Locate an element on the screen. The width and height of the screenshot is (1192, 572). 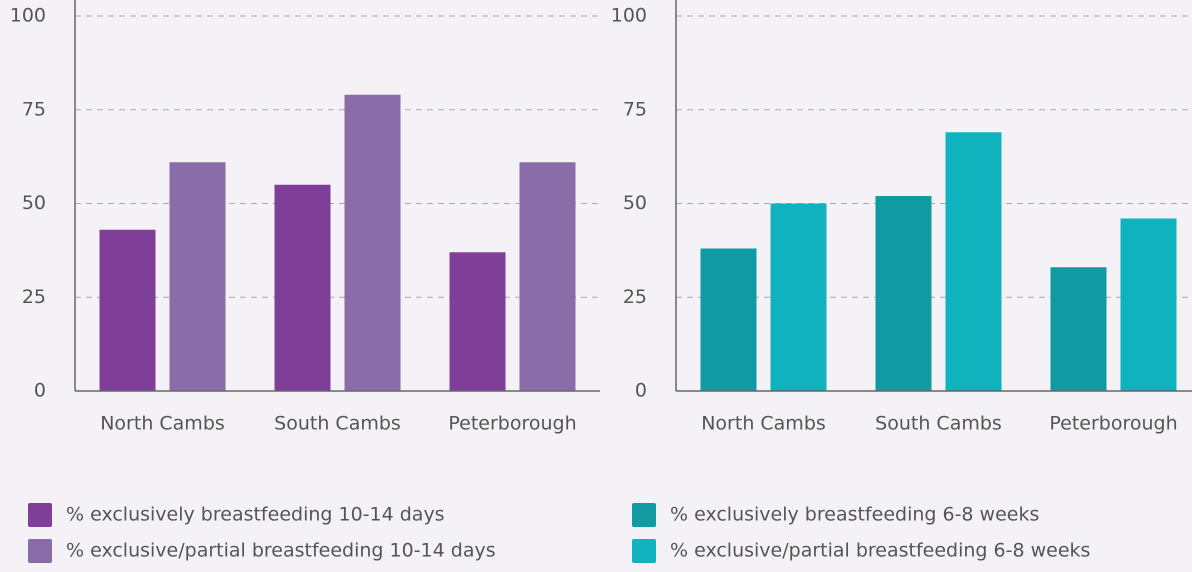
legend-label: % exclusively breastfeeding 10-14 days is located at coordinates (255, 515).